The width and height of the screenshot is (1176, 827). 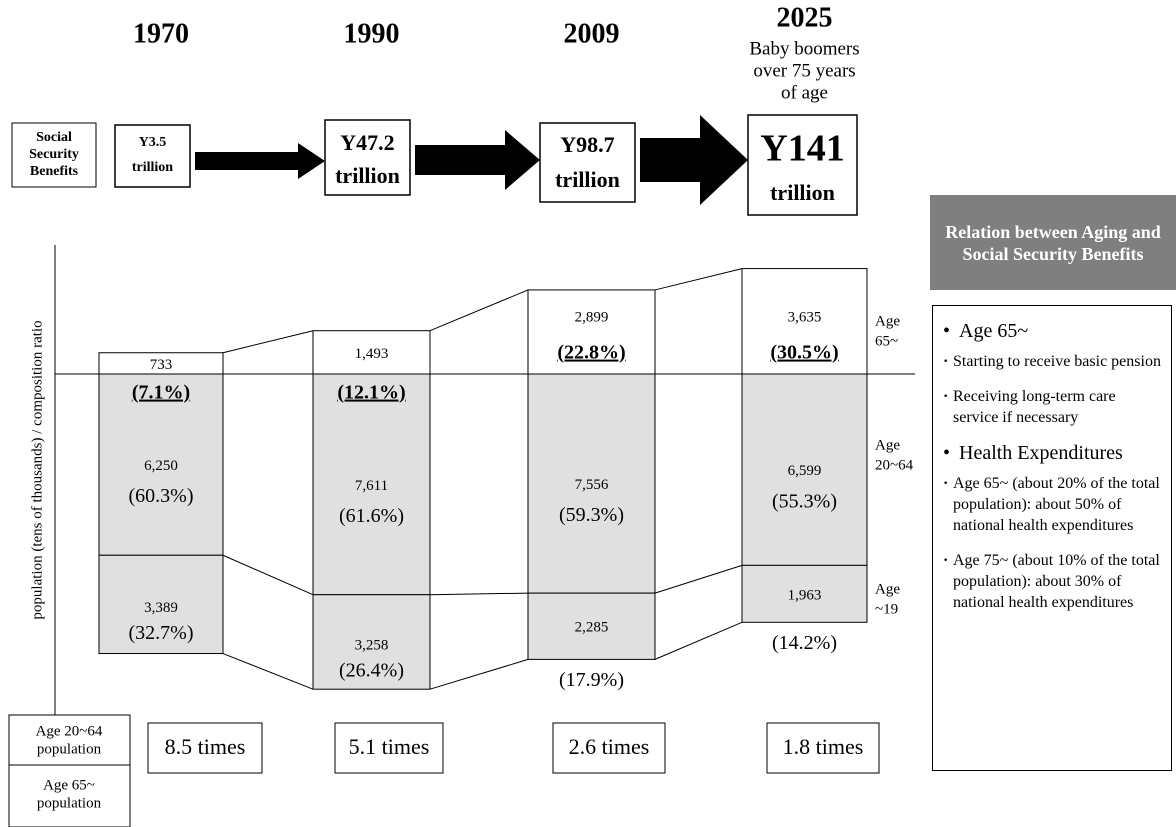 What do you see at coordinates (372, 33) in the screenshot?
I see `year: 1990` at bounding box center [372, 33].